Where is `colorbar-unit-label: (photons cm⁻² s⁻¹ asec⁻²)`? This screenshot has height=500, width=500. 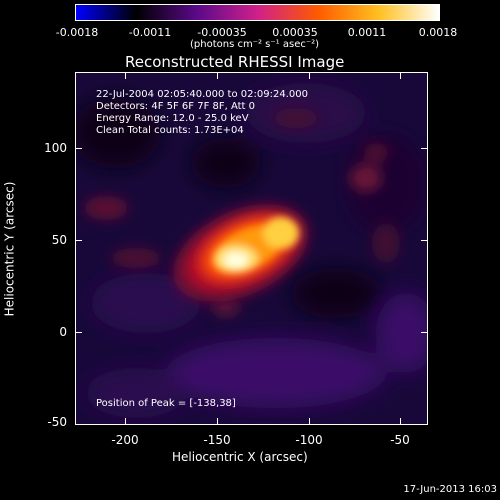
colorbar-unit-label: (photons cm⁻² s⁻¹ asec⁻²) is located at coordinates (255, 44).